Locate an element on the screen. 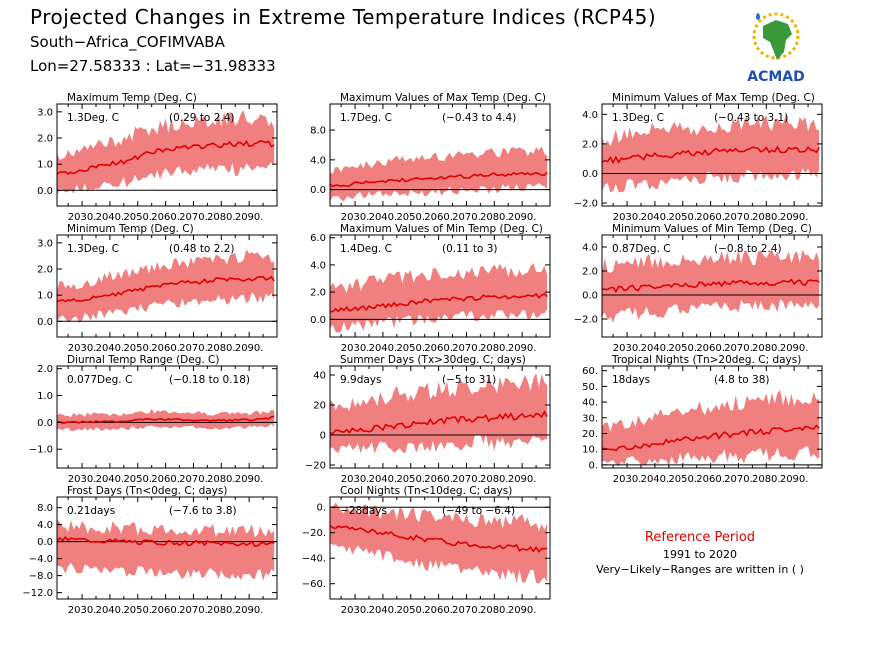 Image resolution: width=879 pixels, height=659 pixels. y-tick-label: 20. is located at coordinates (590, 434).